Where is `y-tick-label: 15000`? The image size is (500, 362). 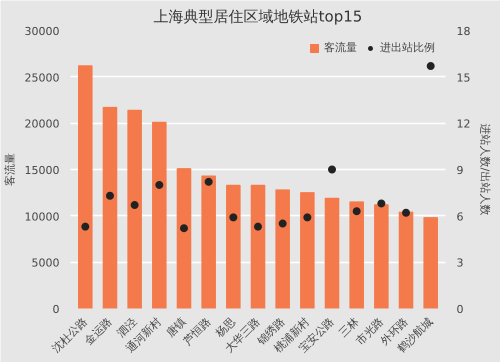 y-tick-label: 15000 is located at coordinates (42, 170).